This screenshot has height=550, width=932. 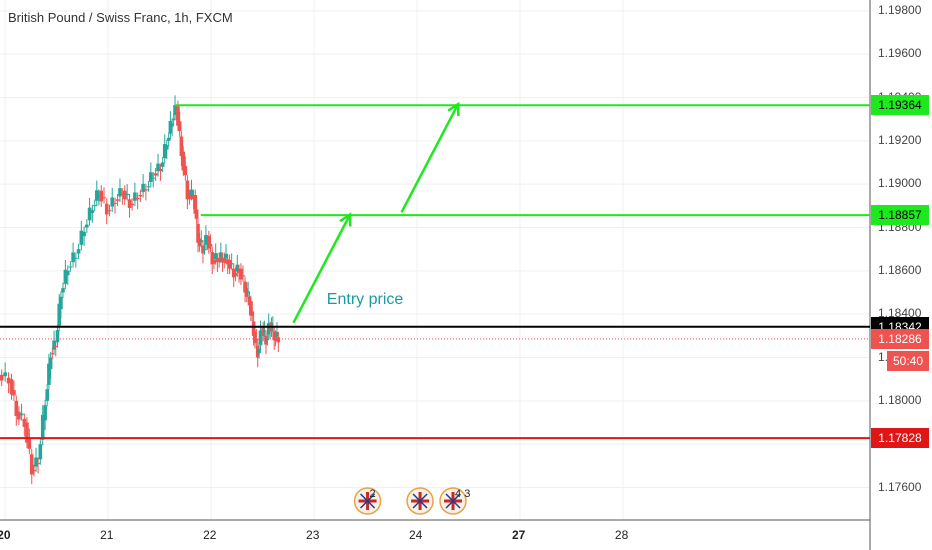 What do you see at coordinates (900, 313) in the screenshot?
I see `y-tick-label: 1.18400` at bounding box center [900, 313].